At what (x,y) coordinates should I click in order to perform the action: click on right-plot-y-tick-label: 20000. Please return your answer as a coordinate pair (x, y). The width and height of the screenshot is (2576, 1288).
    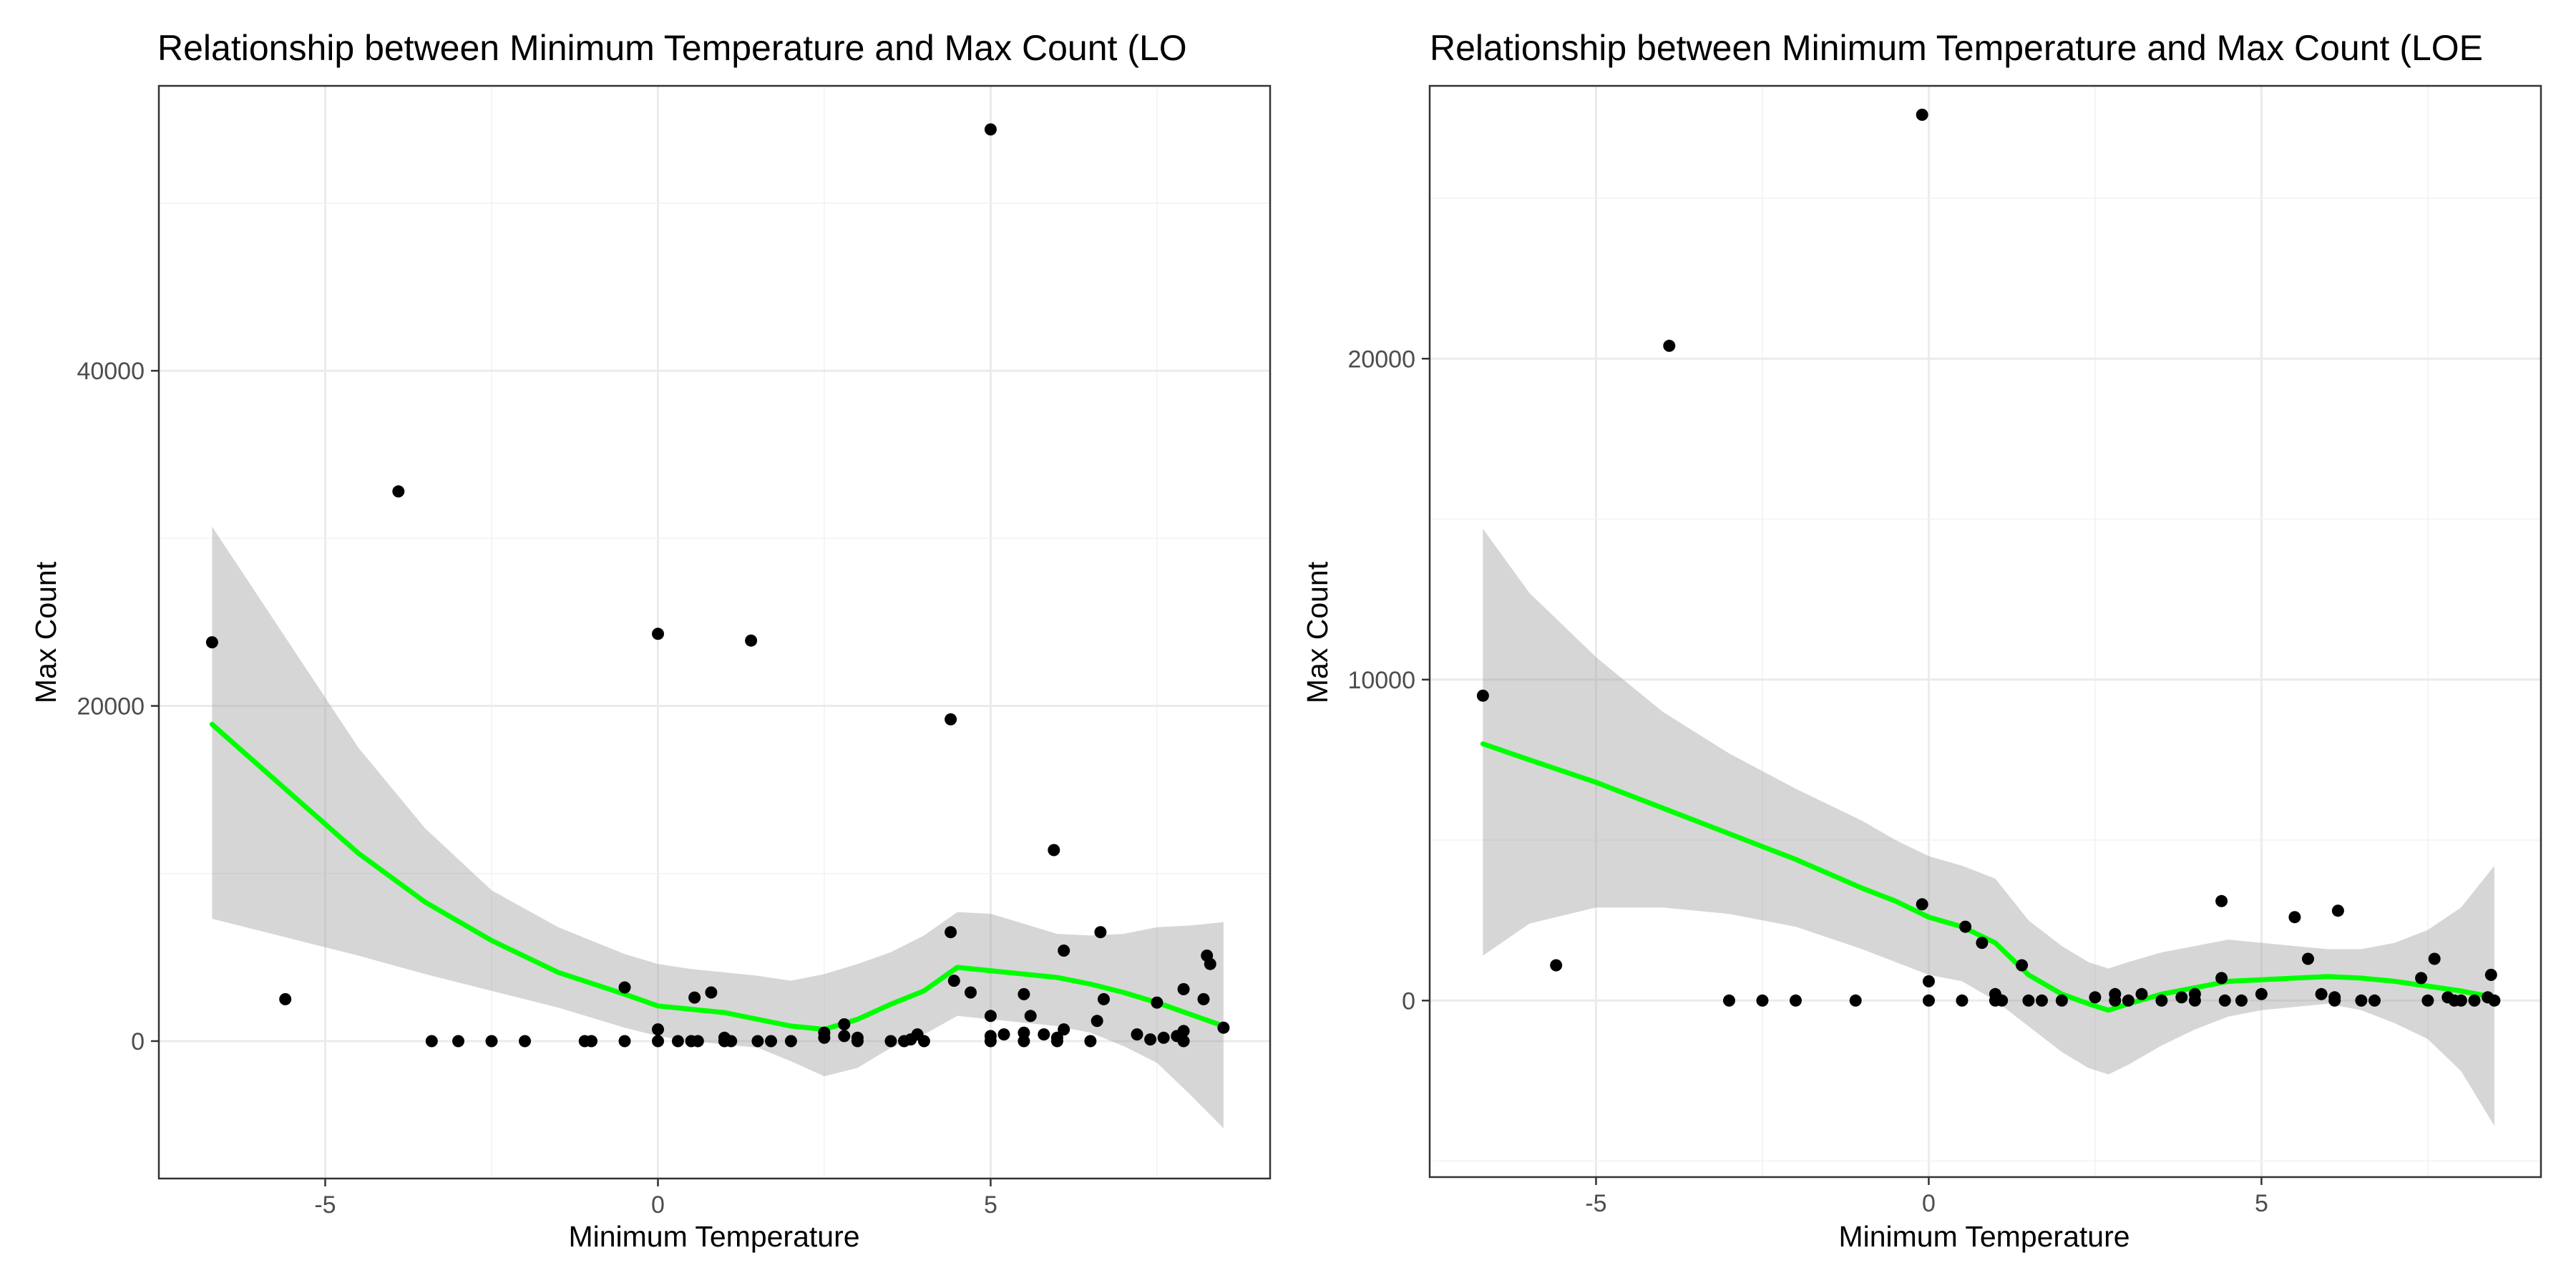
    Looking at the image, I should click on (1381, 359).